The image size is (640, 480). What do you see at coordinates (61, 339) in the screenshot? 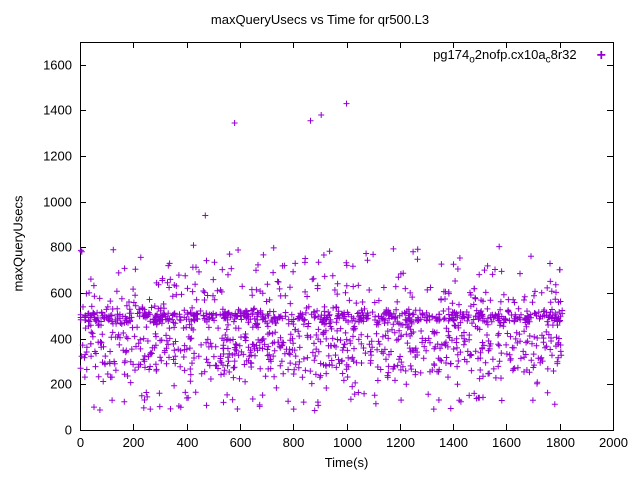
I see `y-tick-label: 400` at bounding box center [61, 339].